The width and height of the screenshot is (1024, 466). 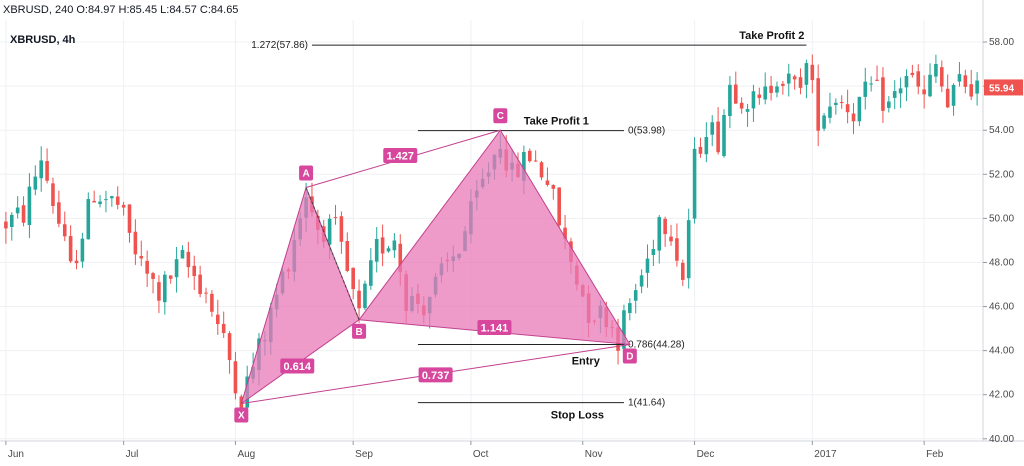 I want to click on x-tick-label: Jul, so click(x=132, y=454).